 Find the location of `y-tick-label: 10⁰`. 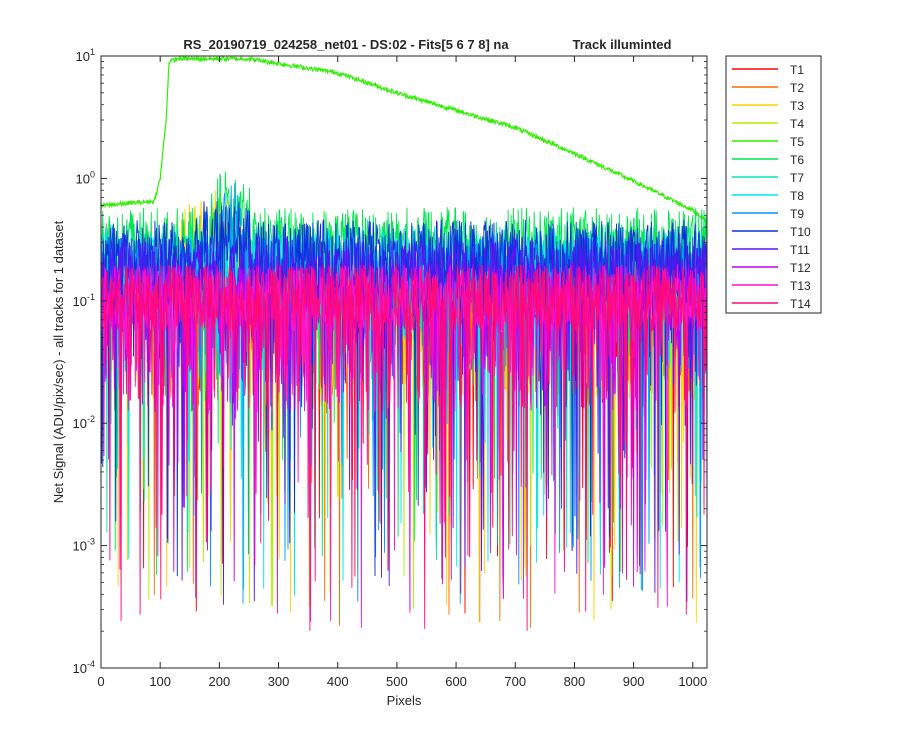

y-tick-label: 10⁰ is located at coordinates (85, 177).